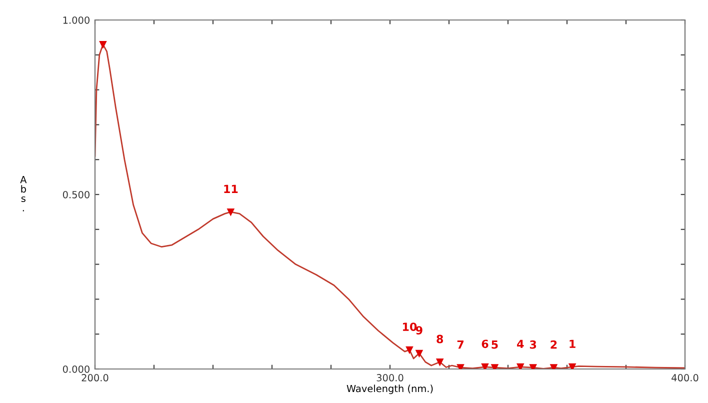 The height and width of the screenshot is (403, 708). What do you see at coordinates (495, 344) in the screenshot?
I see `annotation: 5` at bounding box center [495, 344].